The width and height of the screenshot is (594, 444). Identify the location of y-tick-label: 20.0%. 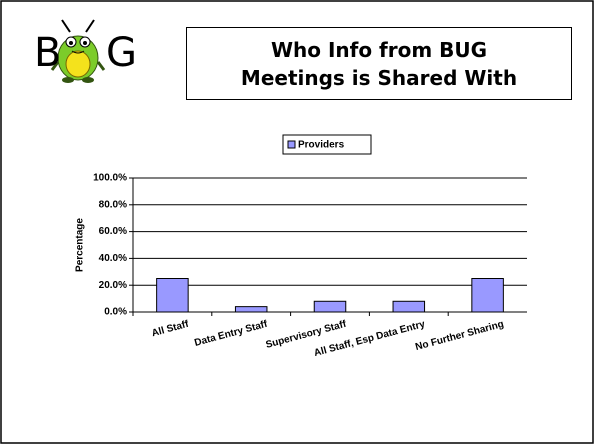
(113, 285).